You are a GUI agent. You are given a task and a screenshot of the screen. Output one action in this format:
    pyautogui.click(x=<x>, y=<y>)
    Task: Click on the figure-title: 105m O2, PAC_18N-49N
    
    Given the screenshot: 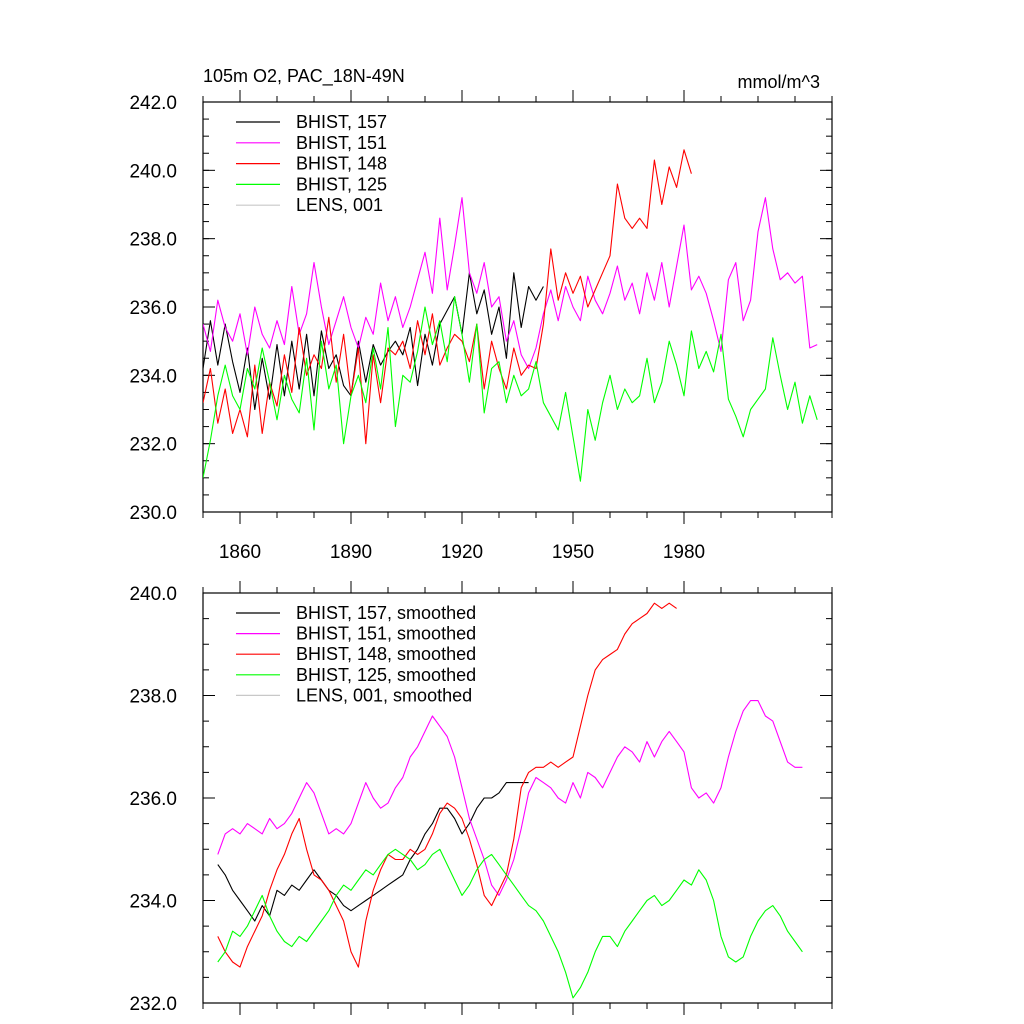 What is the action you would take?
    pyautogui.click(x=304, y=76)
    